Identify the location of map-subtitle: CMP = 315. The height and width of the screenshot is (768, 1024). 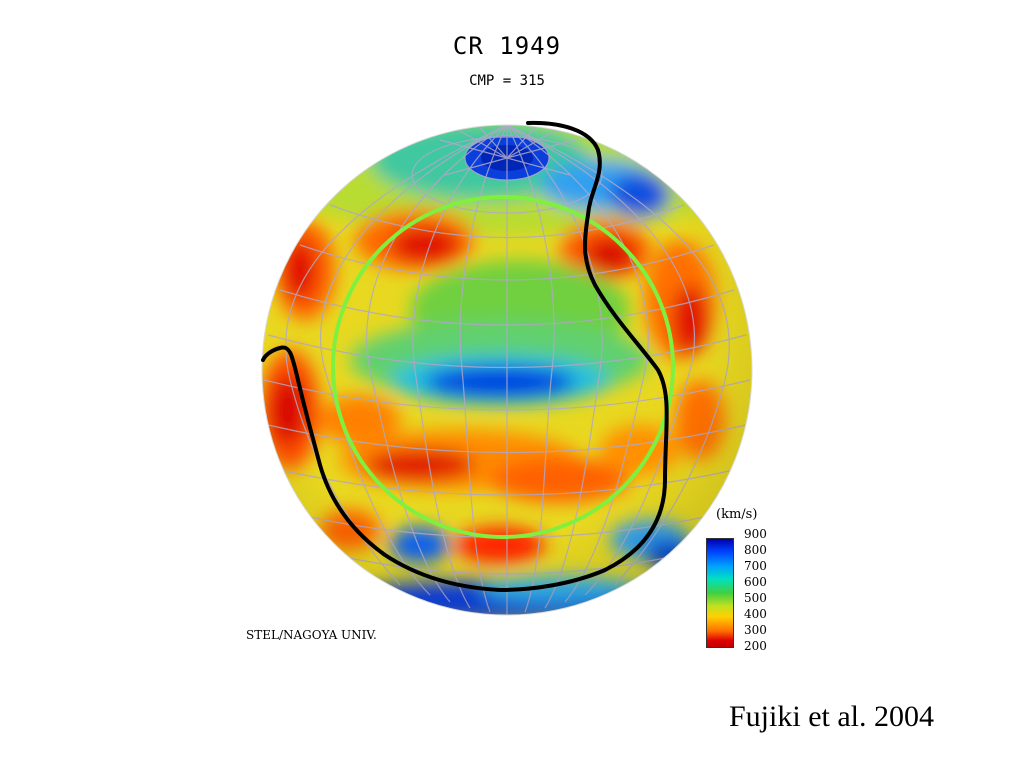
(507, 81).